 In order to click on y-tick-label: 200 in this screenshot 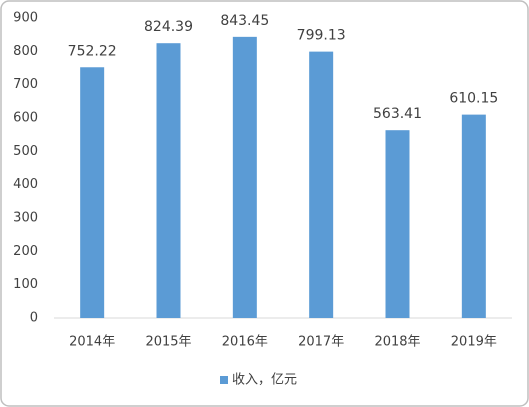, I will do `click(25, 251)`.